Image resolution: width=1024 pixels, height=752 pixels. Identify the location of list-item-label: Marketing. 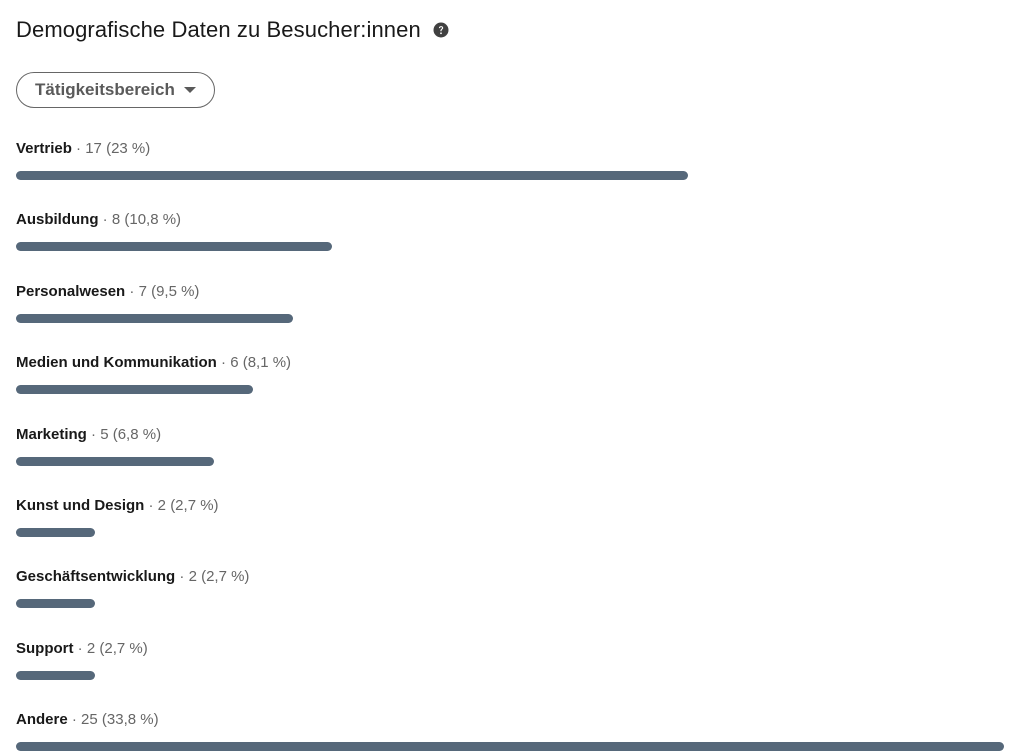
(51, 434).